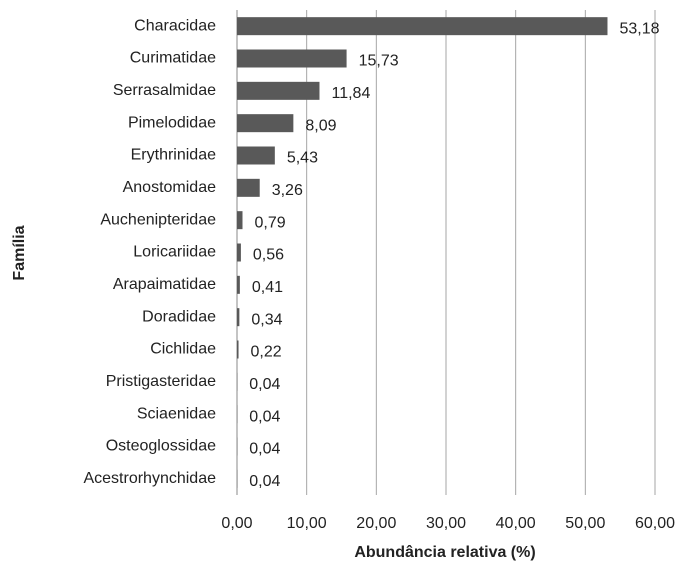  Describe the element at coordinates (320, 125) in the screenshot. I see `value-label: 8,09` at that location.